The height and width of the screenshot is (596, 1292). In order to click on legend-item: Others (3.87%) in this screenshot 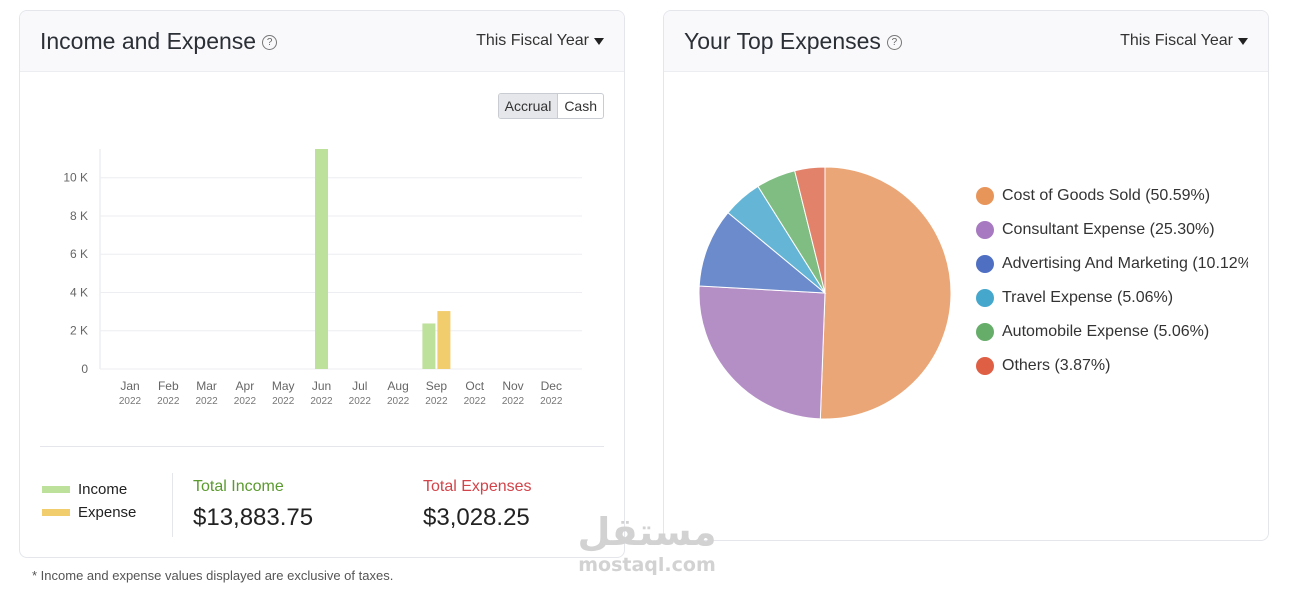, I will do `click(1112, 366)`.